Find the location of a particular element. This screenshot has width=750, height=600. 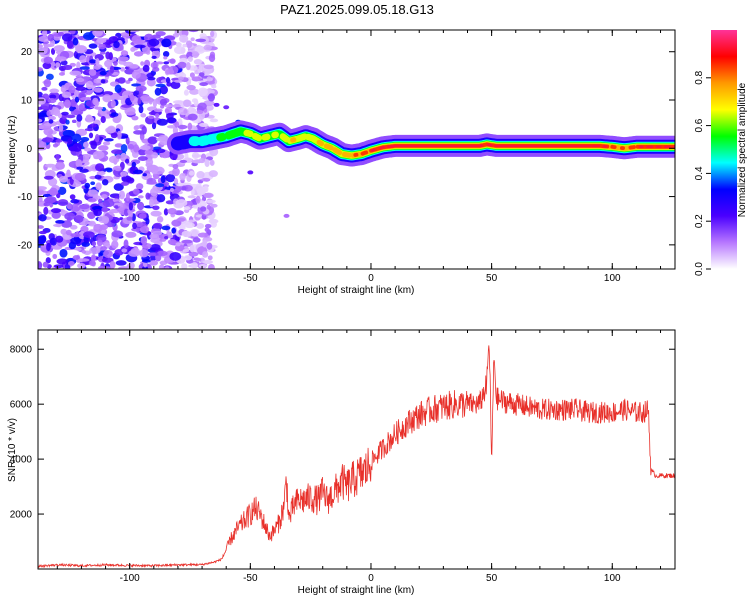

x-tick-label: 50 is located at coordinates (492, 578).